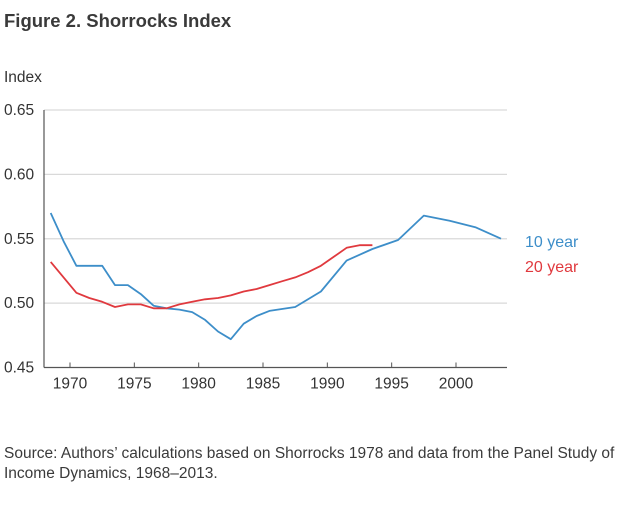 The image size is (620, 523). What do you see at coordinates (19, 110) in the screenshot?
I see `y-tick-label: 0.65` at bounding box center [19, 110].